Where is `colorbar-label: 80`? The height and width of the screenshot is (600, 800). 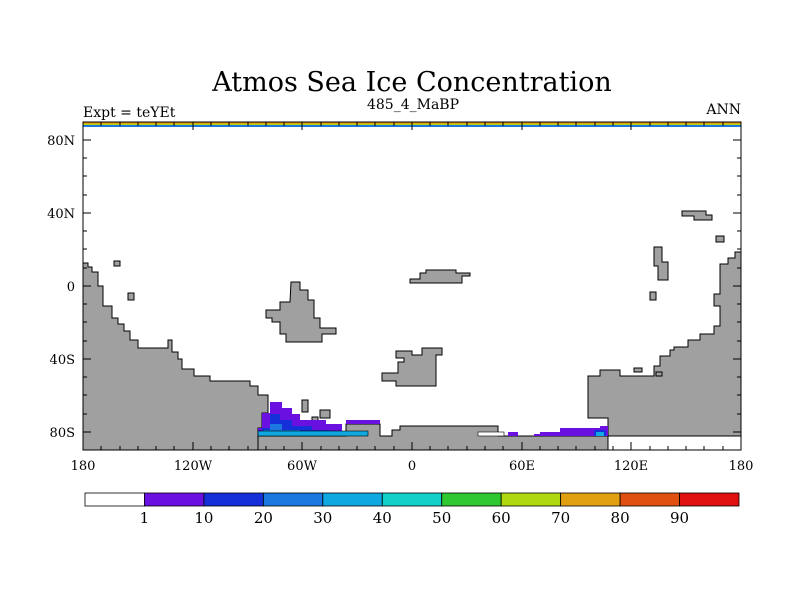 colorbar-label: 80 is located at coordinates (620, 518).